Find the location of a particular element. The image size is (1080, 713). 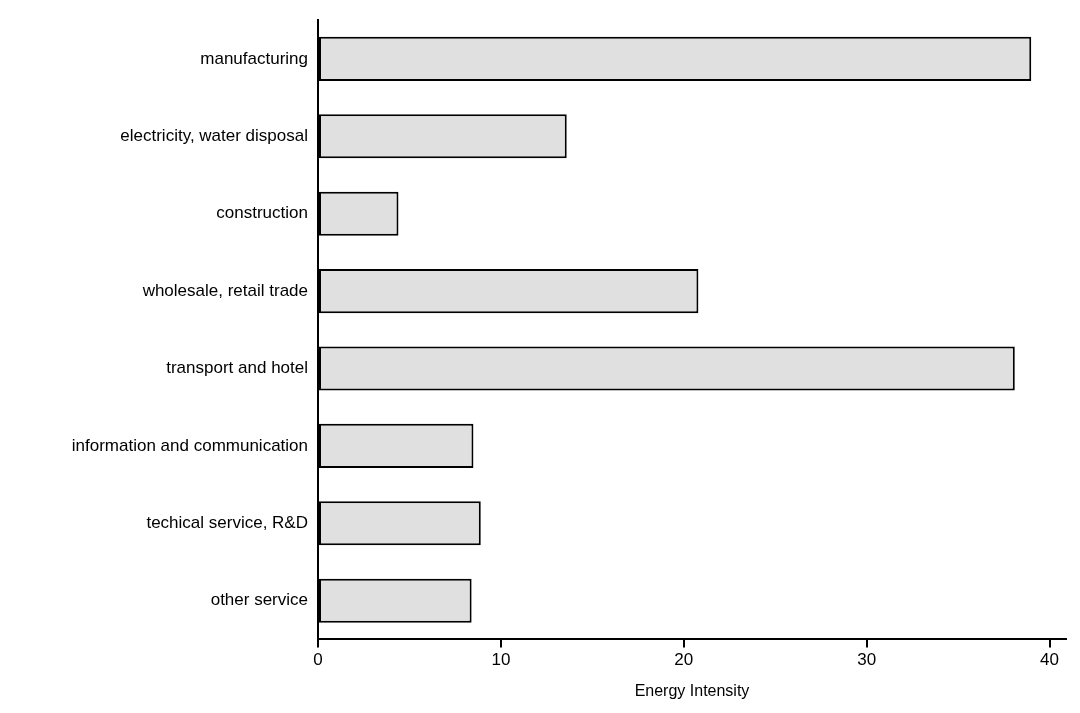

x-tick-label: 40 is located at coordinates (1049, 660).